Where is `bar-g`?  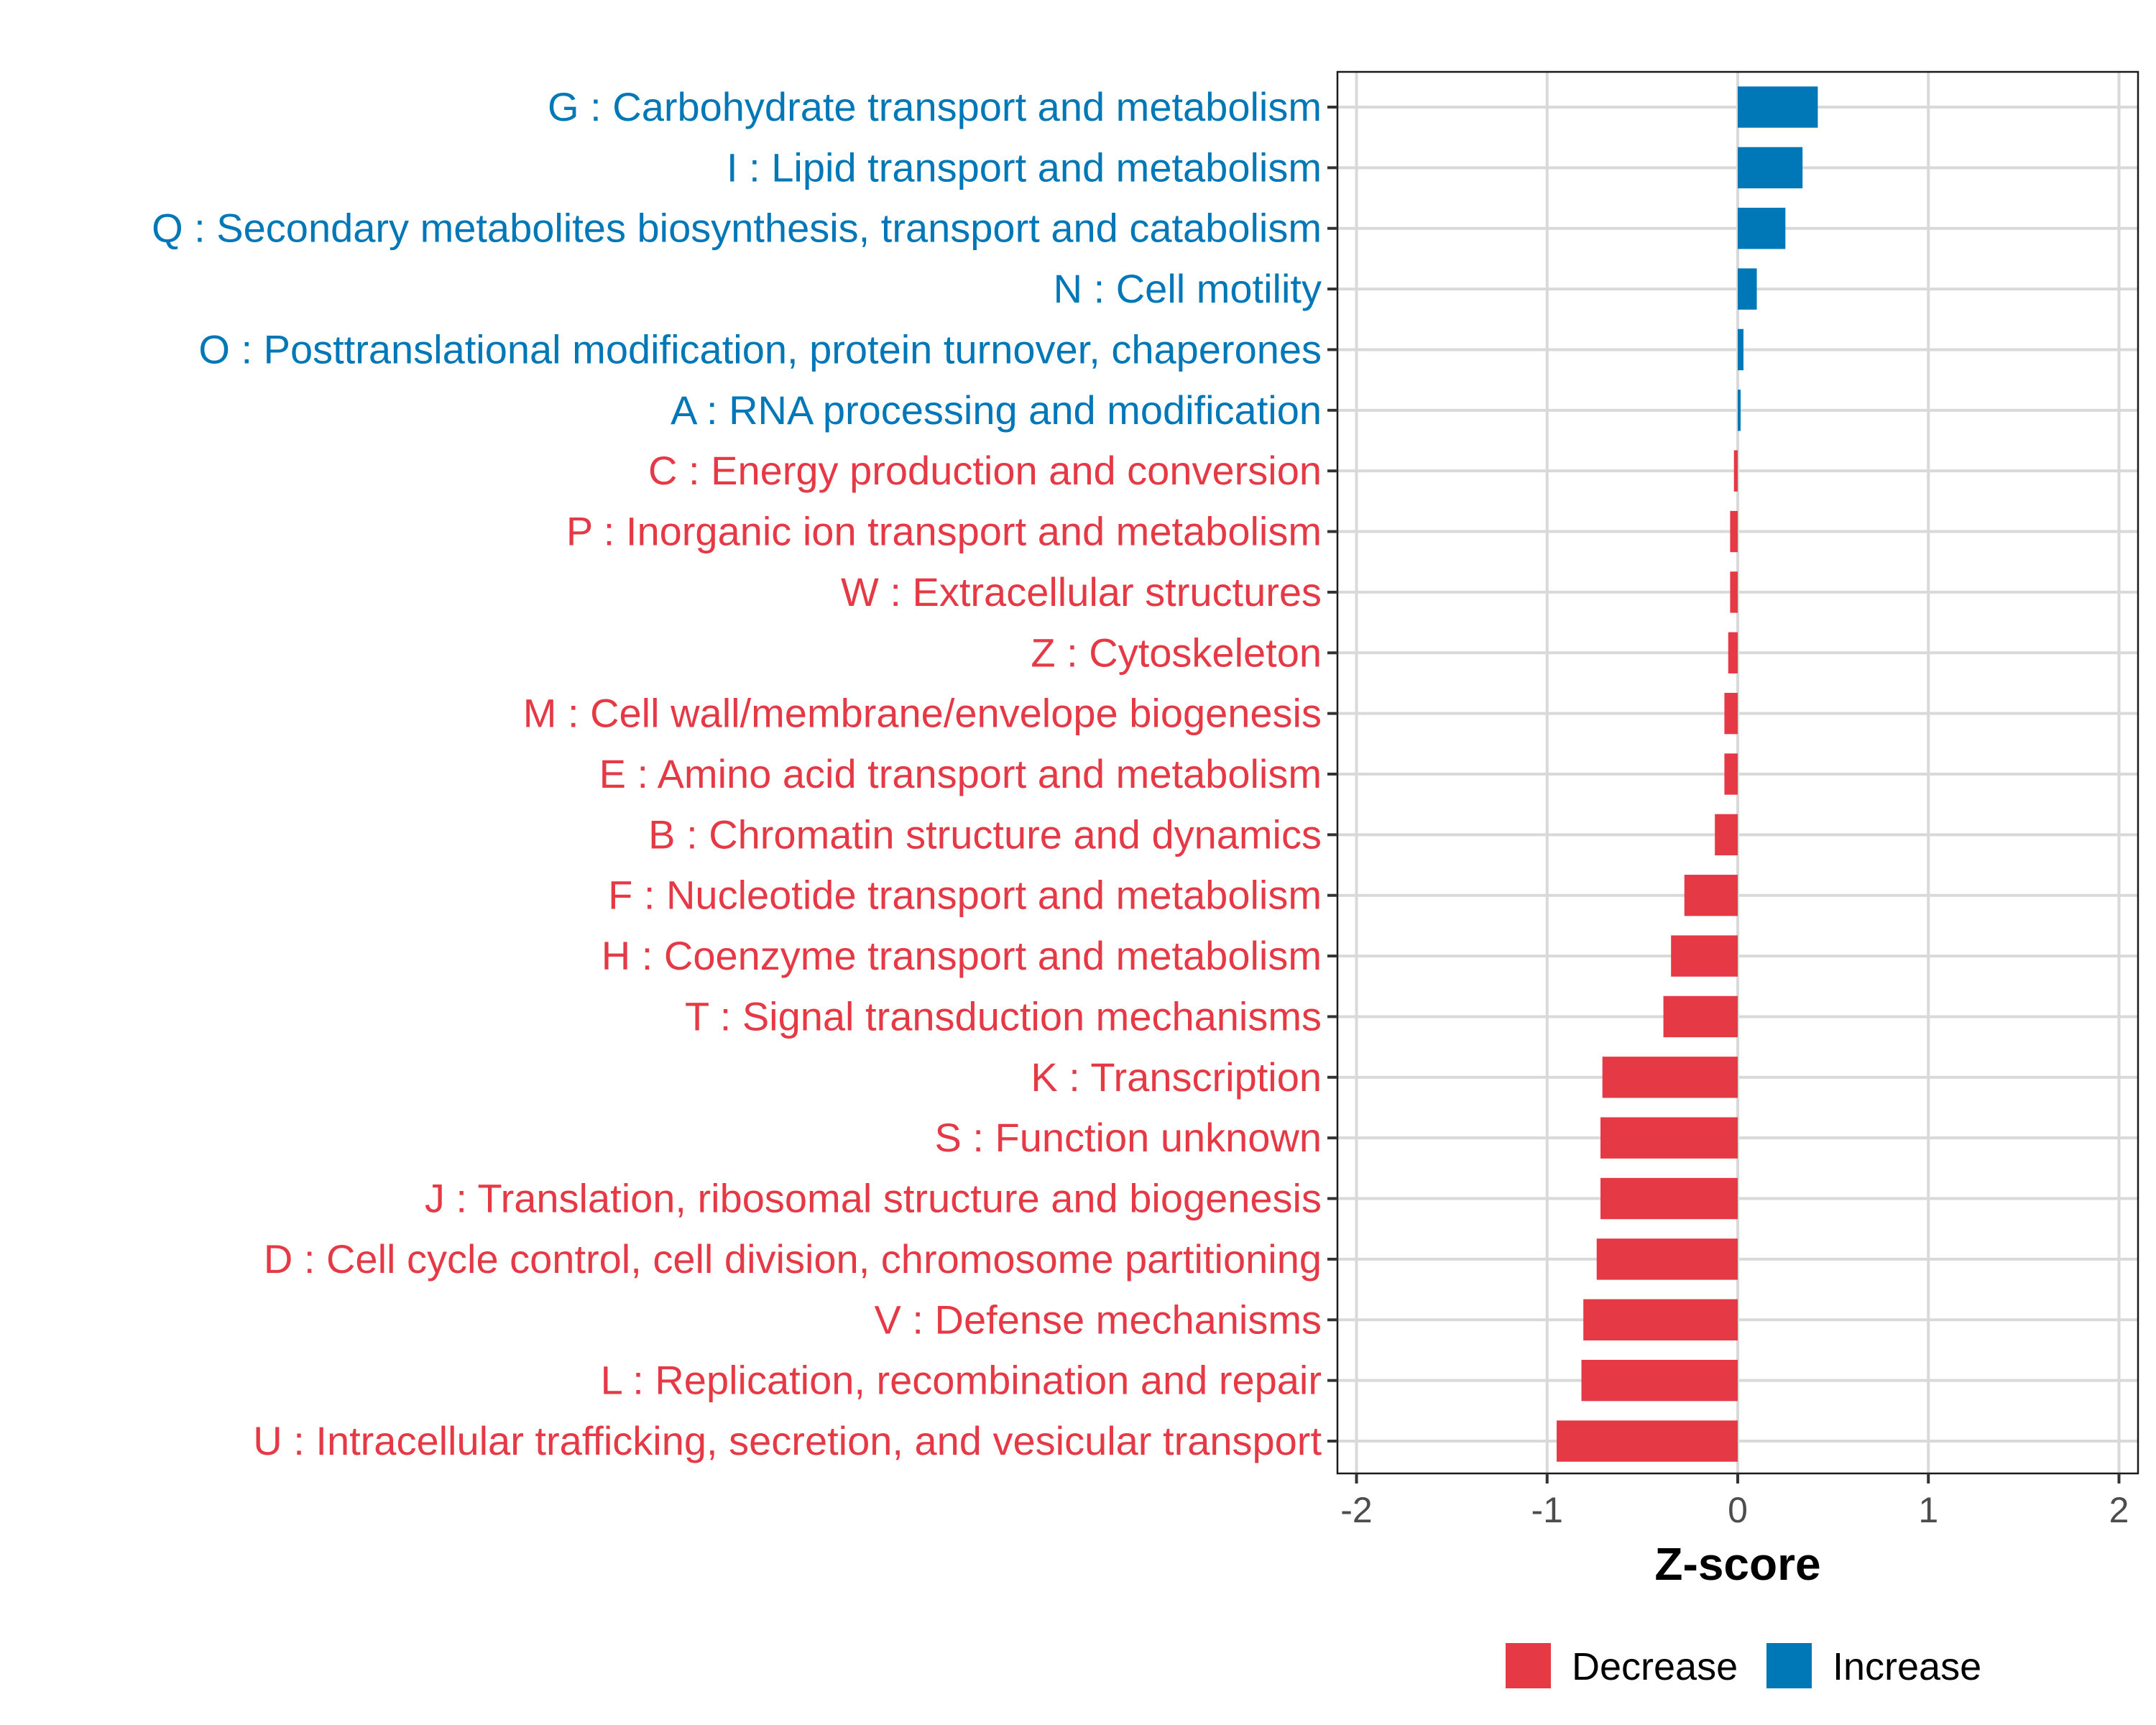
bar-g is located at coordinates (1778, 107).